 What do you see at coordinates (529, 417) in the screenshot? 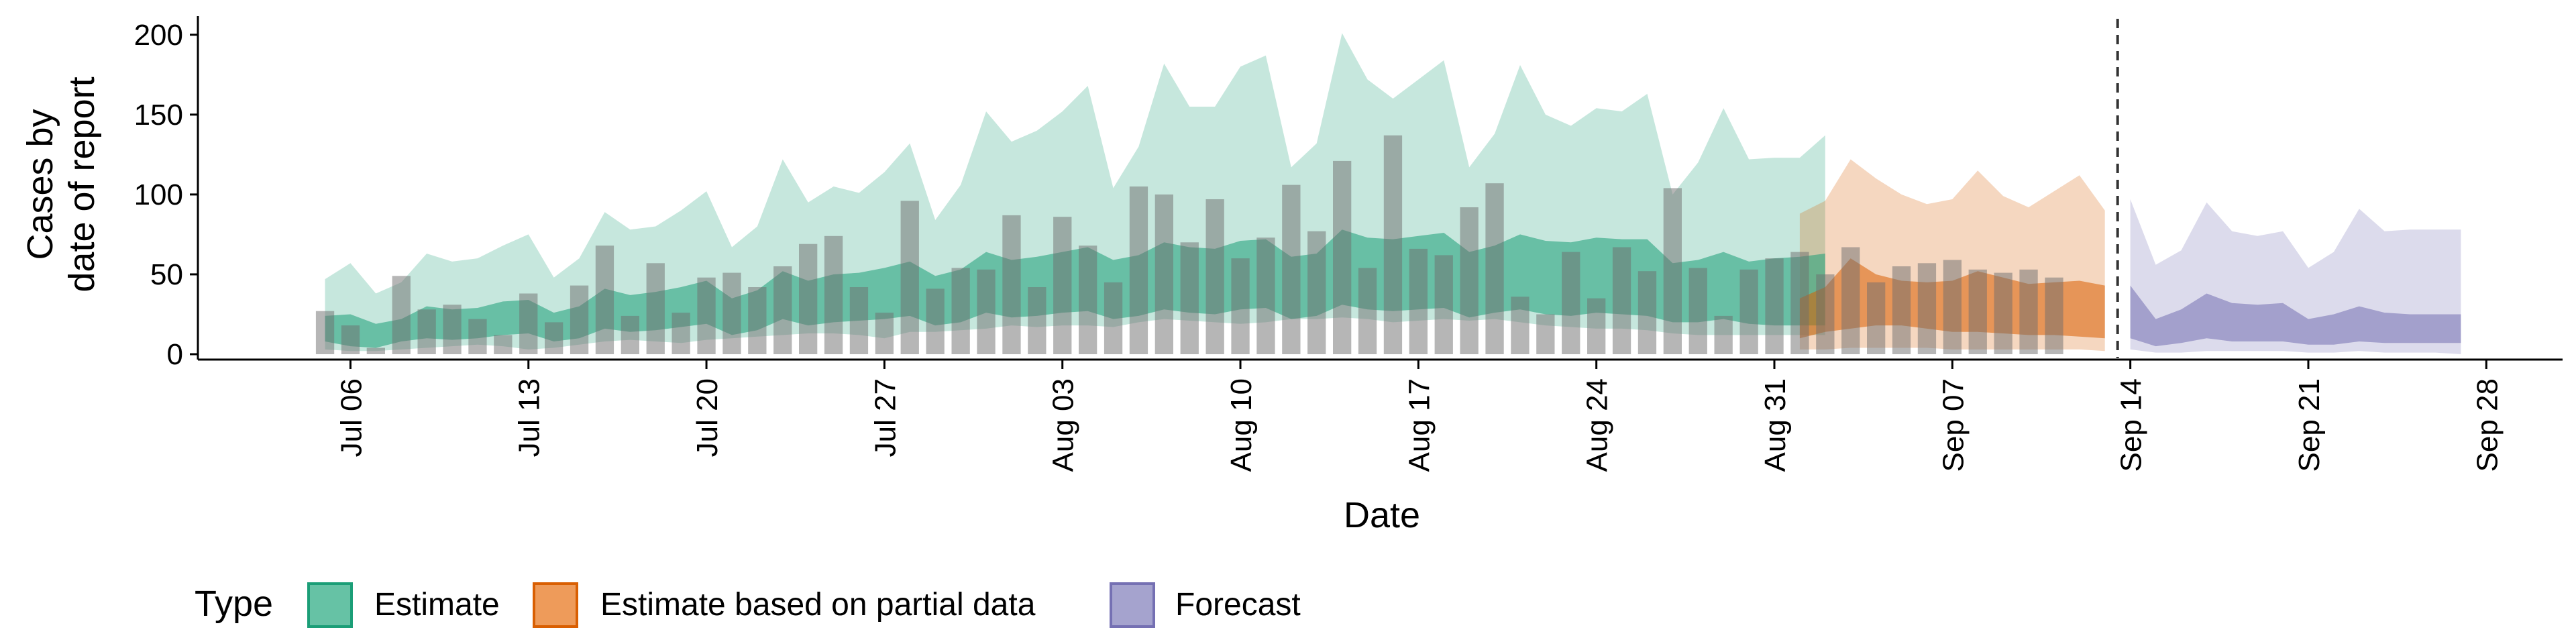
I see `x-tick-label: Jul 13` at bounding box center [529, 417].